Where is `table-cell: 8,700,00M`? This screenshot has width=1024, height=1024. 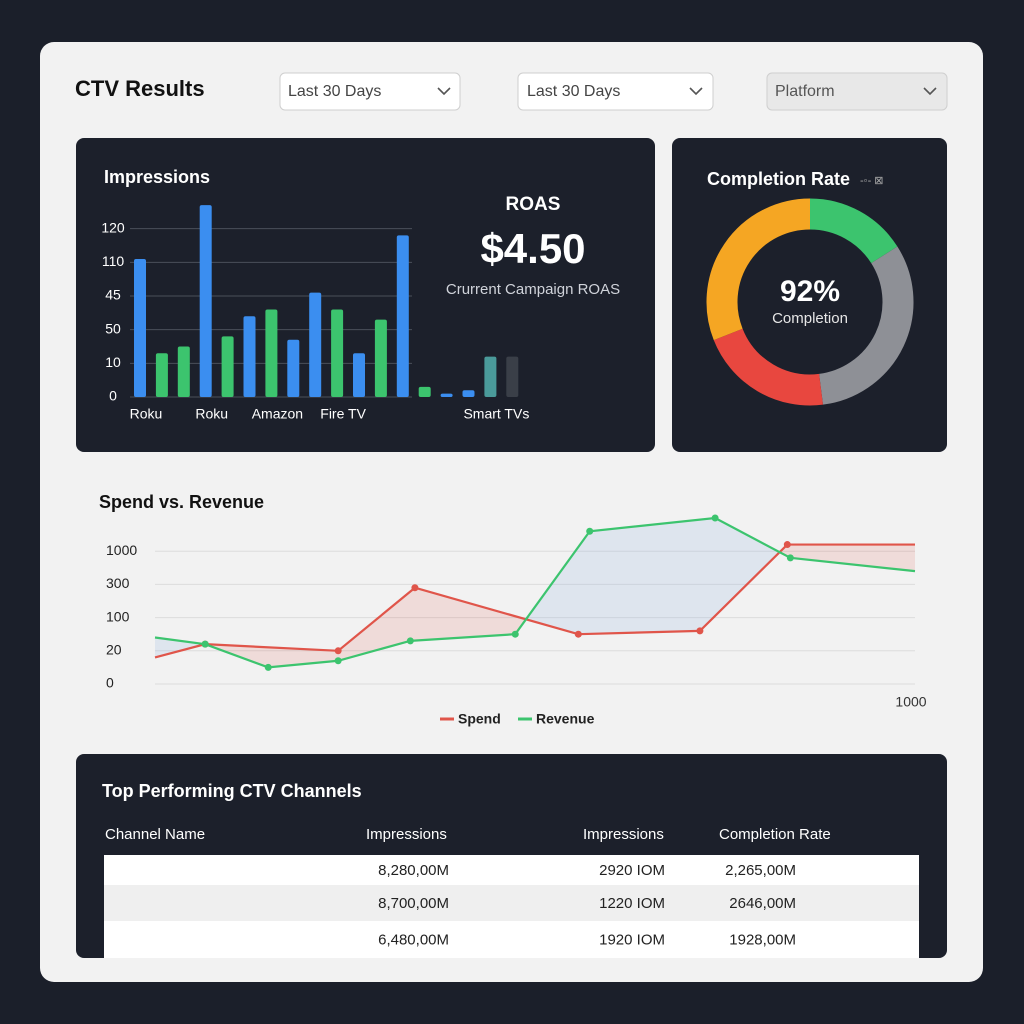 table-cell: 8,700,00M is located at coordinates (413, 903).